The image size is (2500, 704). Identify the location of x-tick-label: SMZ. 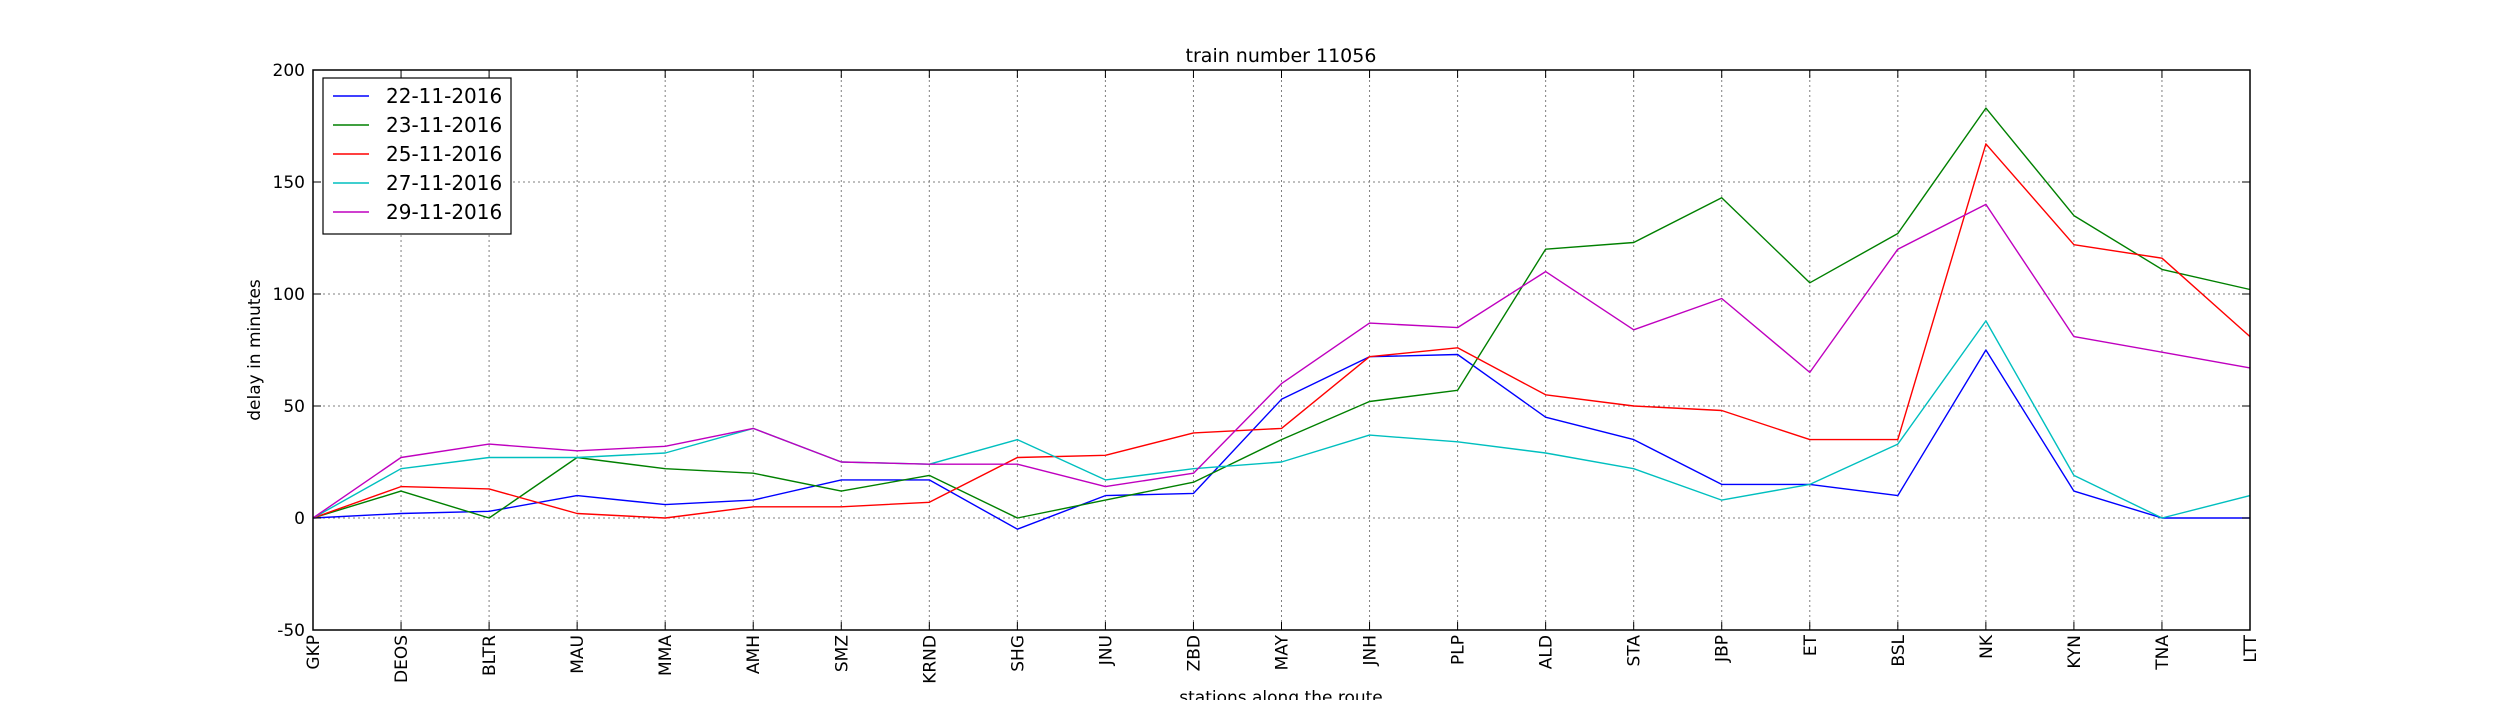
(842, 653).